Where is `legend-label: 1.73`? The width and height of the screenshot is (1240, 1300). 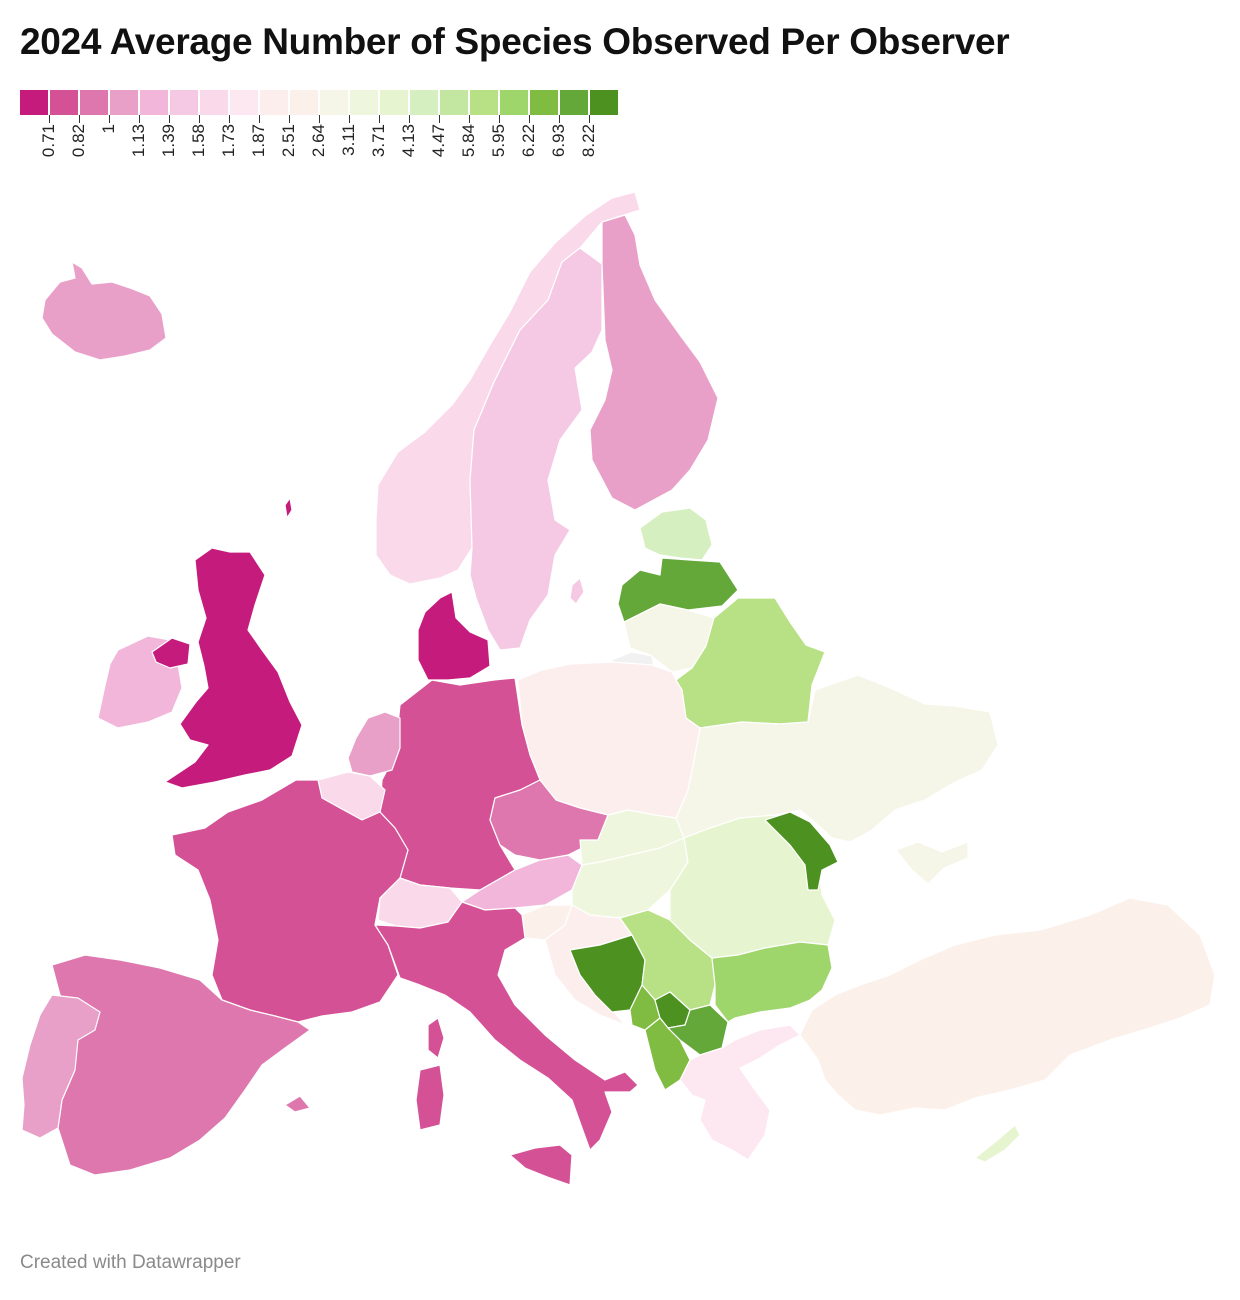
legend-label: 1.73 is located at coordinates (228, 141).